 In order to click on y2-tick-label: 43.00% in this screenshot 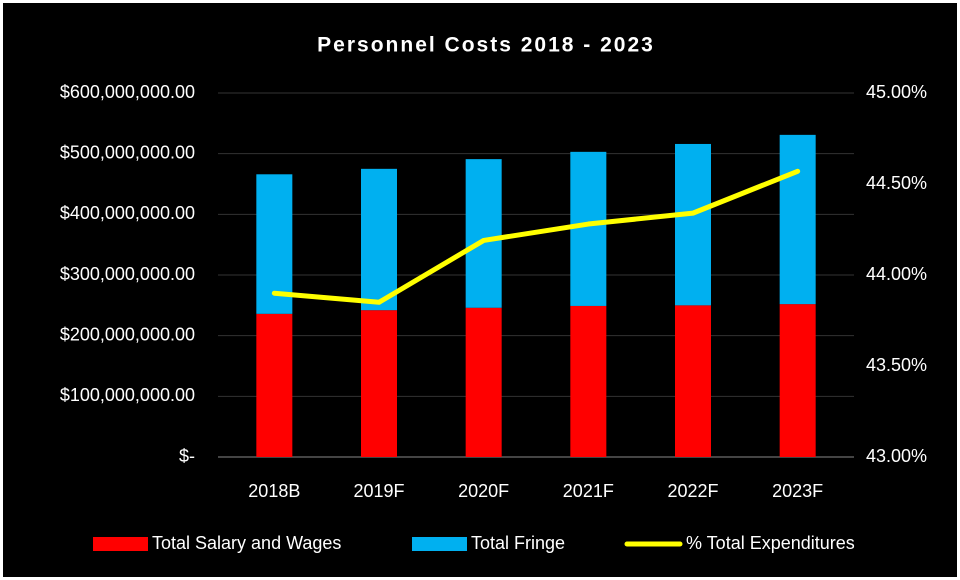, I will do `click(896, 456)`.